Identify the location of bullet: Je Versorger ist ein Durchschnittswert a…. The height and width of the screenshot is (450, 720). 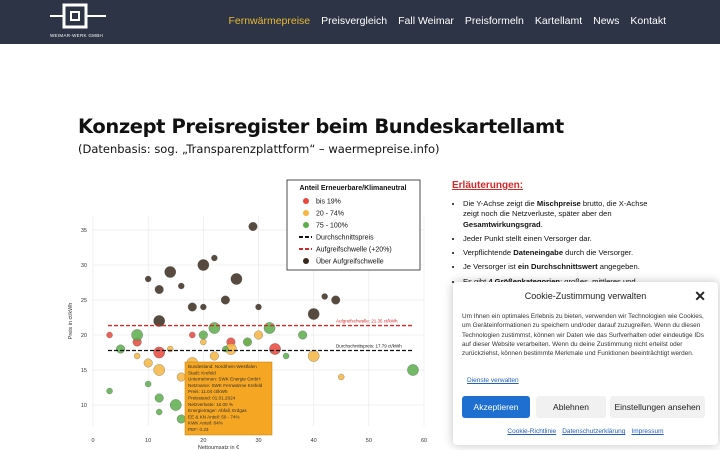
(557, 267).